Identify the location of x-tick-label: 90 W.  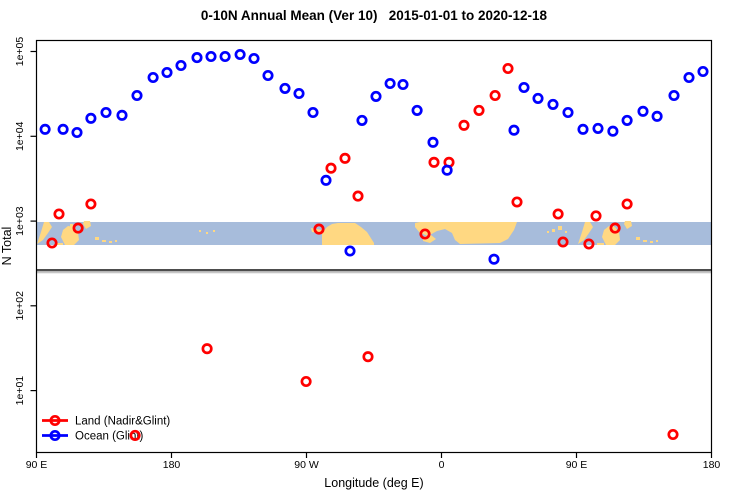
(306, 465).